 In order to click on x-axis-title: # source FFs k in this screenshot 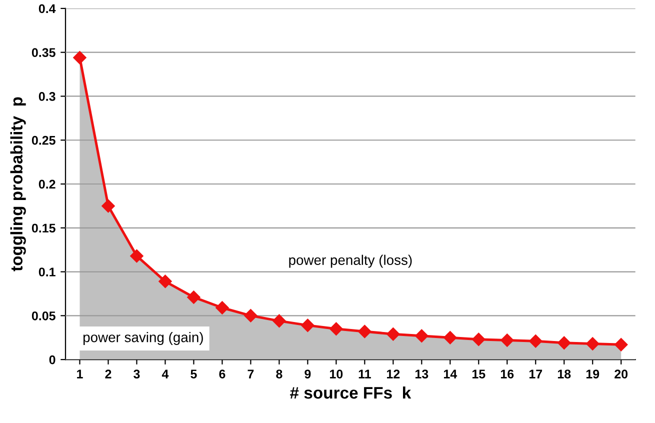, I will do `click(351, 392)`.